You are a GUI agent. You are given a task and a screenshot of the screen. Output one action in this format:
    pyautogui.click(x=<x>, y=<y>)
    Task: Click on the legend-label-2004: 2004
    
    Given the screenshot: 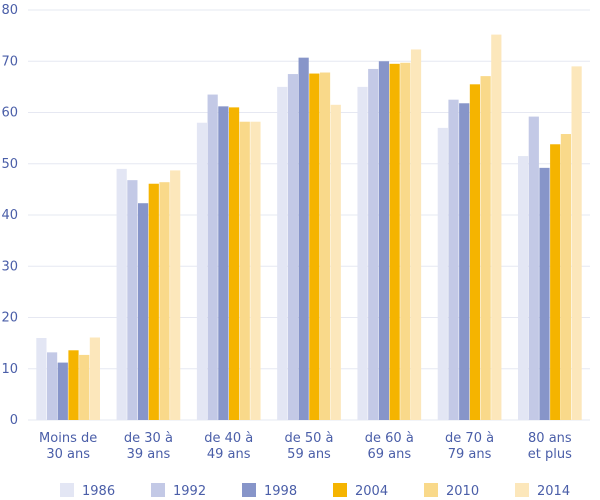 What is the action you would take?
    pyautogui.click(x=371, y=491)
    